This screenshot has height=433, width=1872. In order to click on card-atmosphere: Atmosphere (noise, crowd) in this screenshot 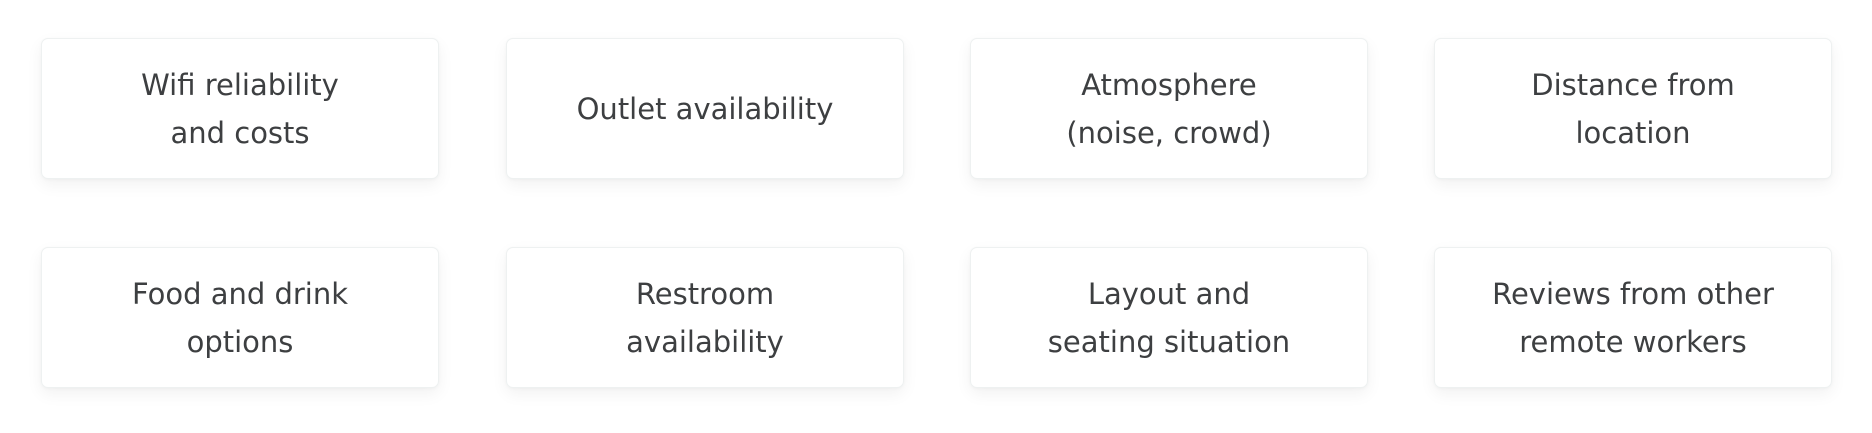, I will do `click(1169, 108)`.